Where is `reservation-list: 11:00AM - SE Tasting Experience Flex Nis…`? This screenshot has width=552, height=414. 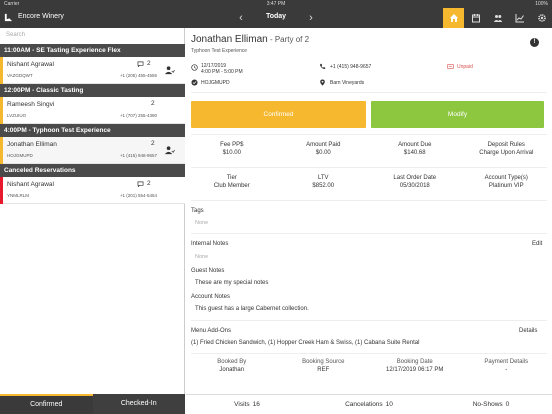
reservation-list: 11:00AM - SE Tasting Experience Flex Nis… is located at coordinates (92, 124).